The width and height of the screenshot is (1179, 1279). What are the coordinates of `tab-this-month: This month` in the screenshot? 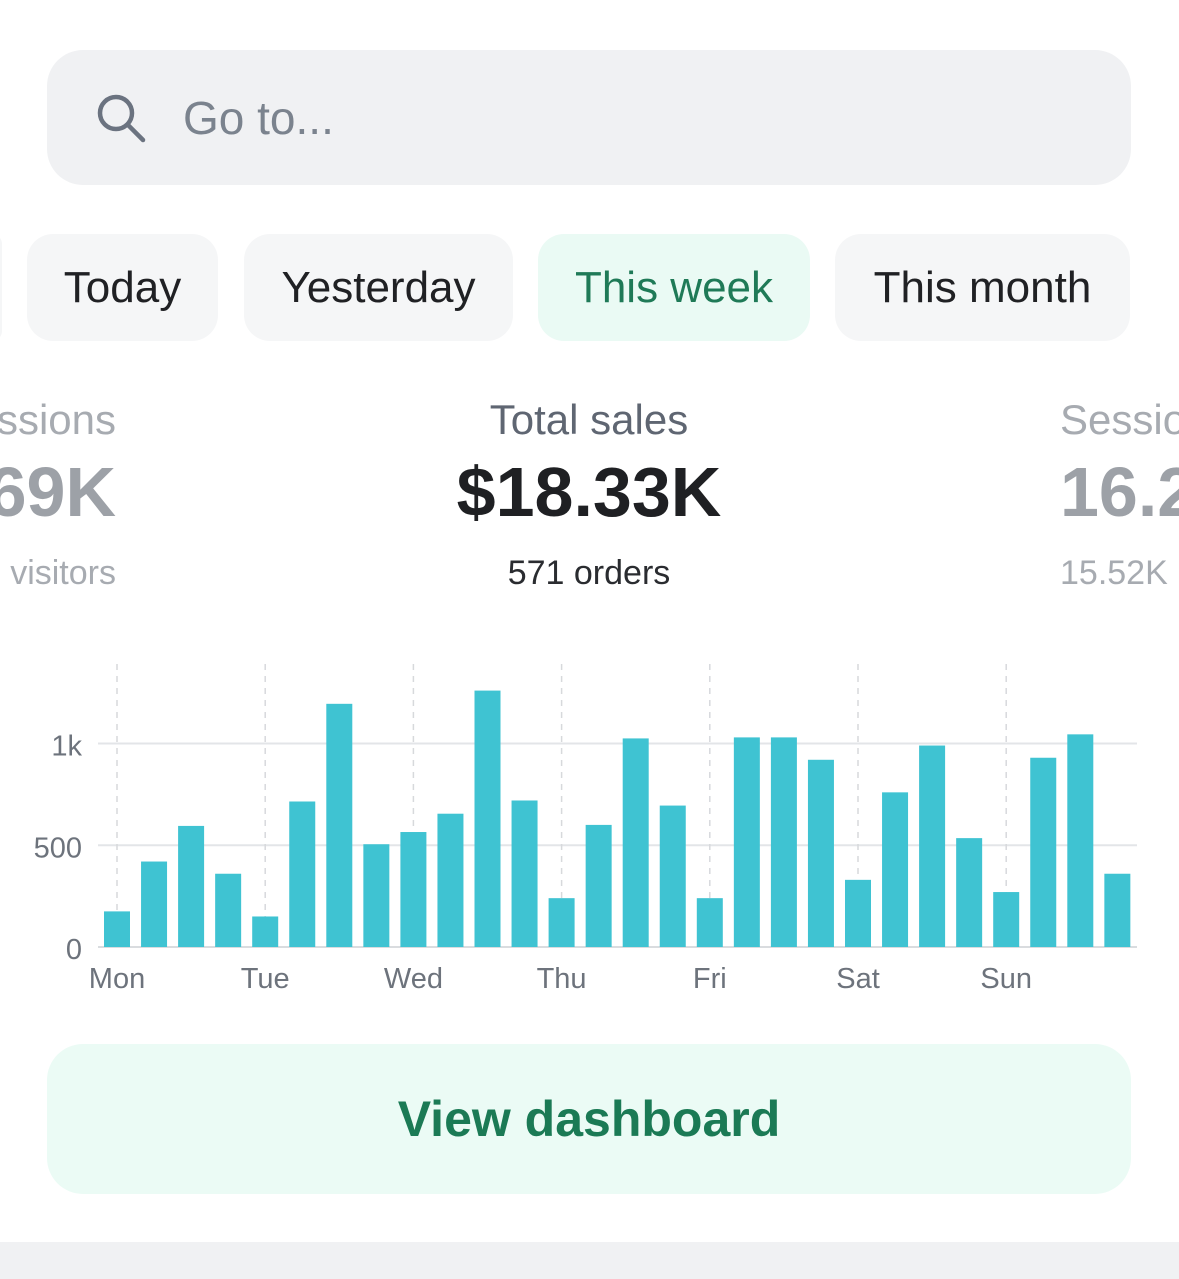 It's located at (982, 287).